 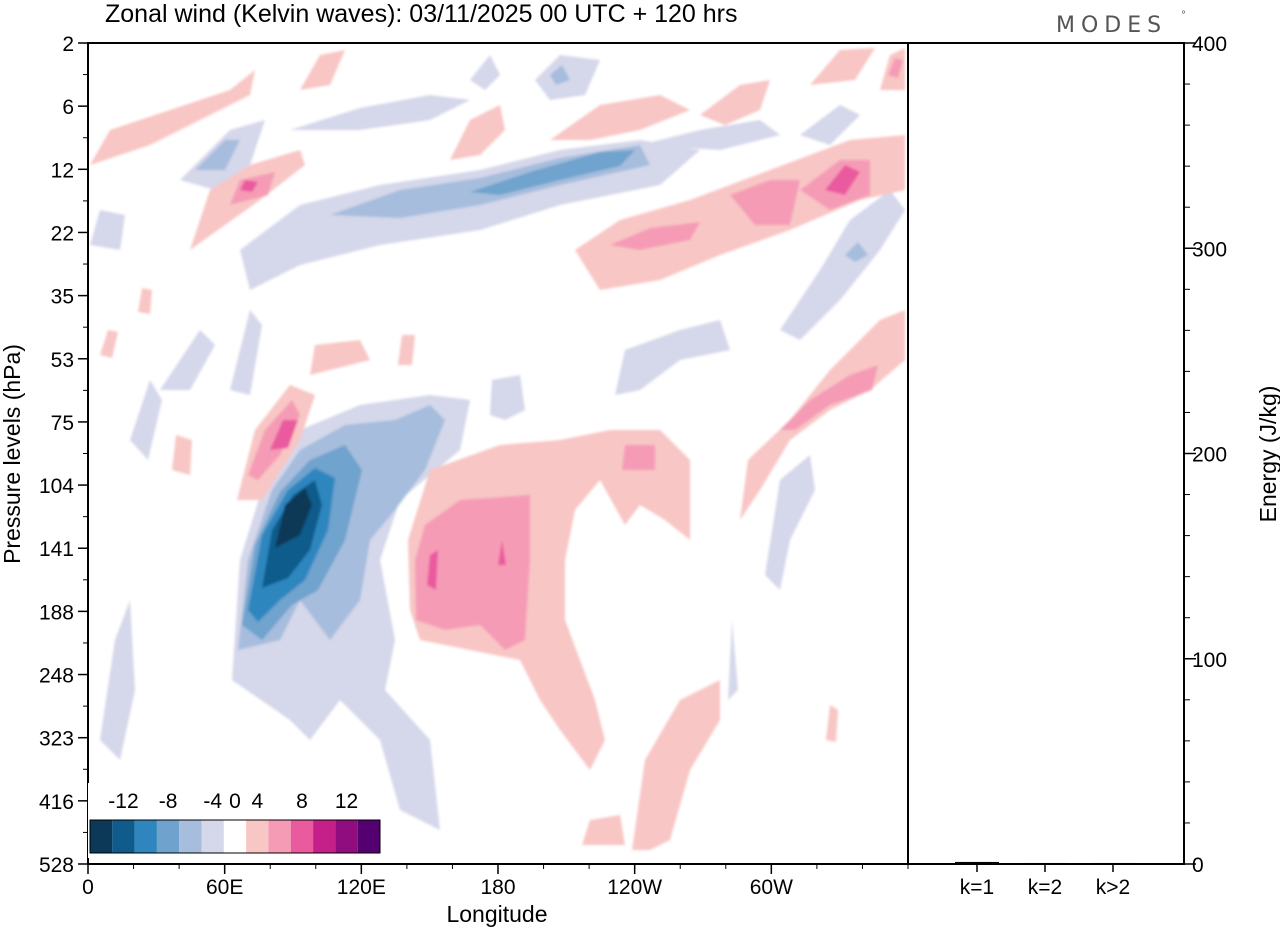 I want to click on energy-bars: k=1 k=2 k>2, so click(x=1045, y=880).